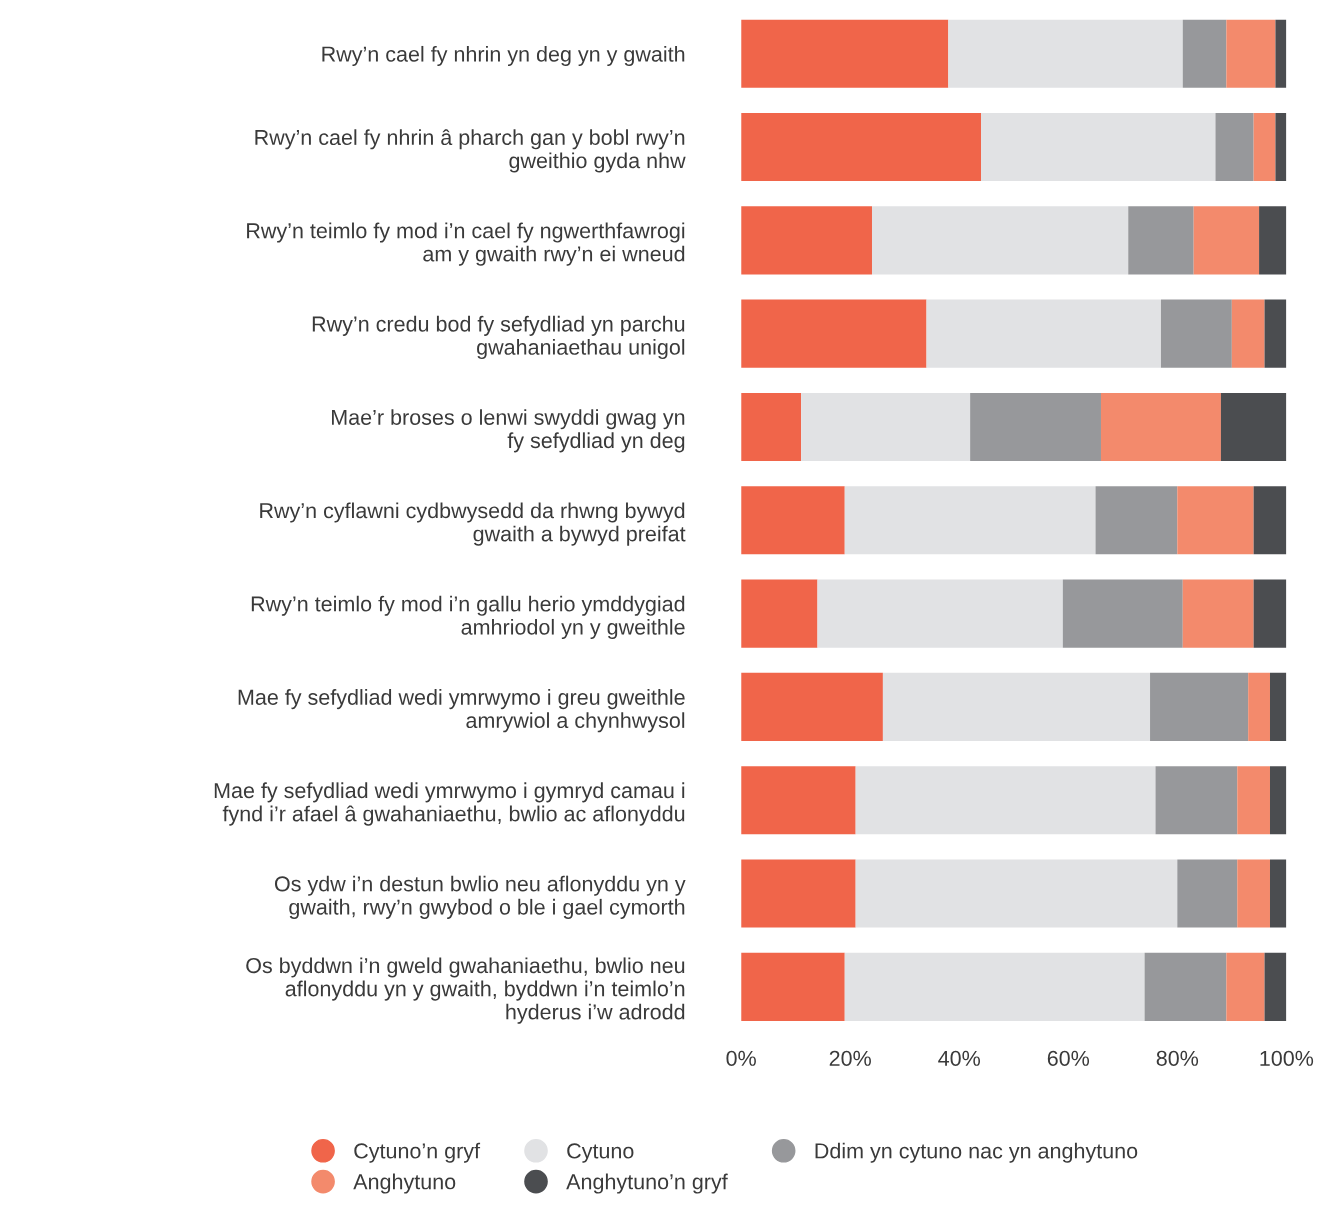  I want to click on legend-label: Cytuno’n gryf, so click(417, 1152).